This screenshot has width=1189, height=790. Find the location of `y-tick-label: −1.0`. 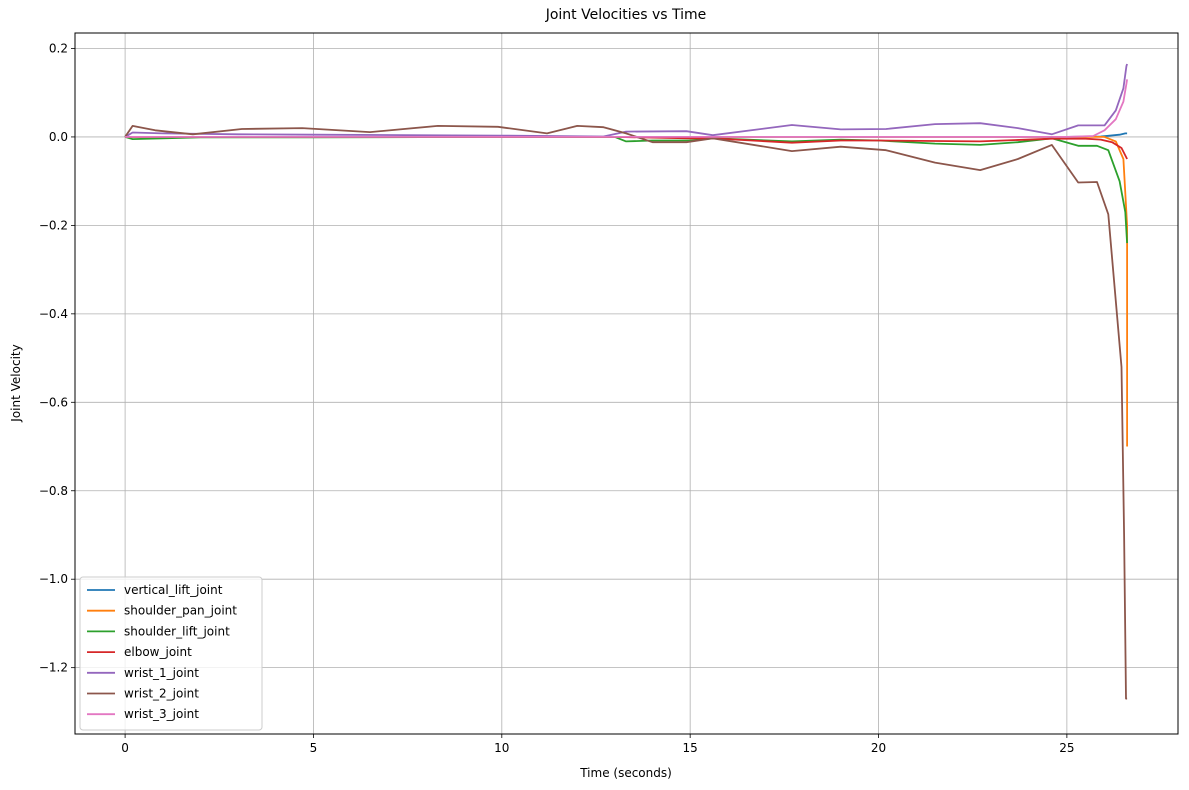

y-tick-label: −1.0 is located at coordinates (53, 579).